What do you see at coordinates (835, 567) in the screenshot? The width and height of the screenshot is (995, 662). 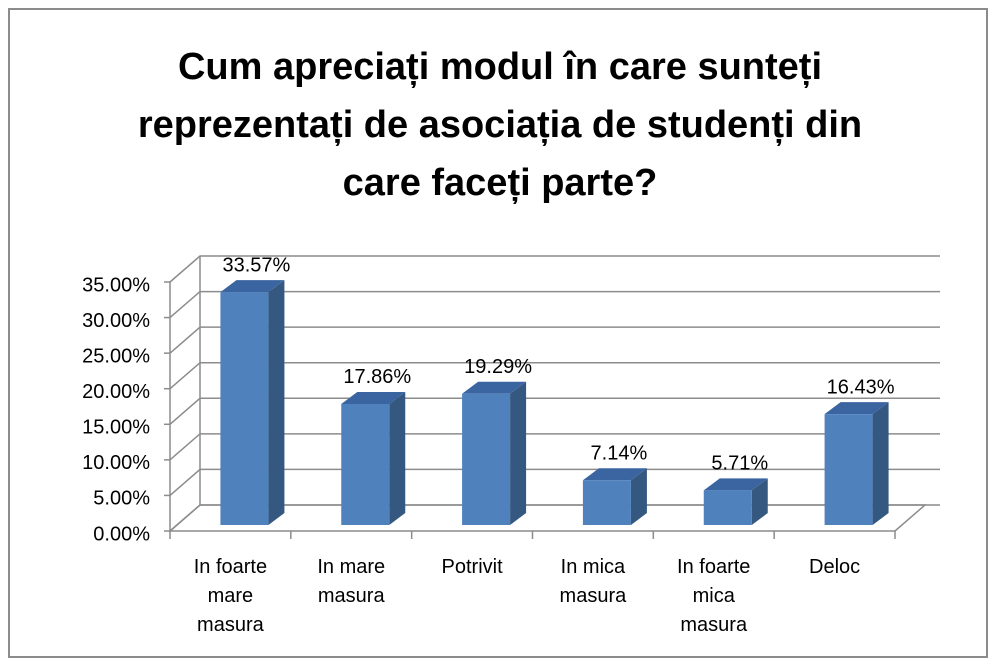 I see `x-tick-label: Deloc` at bounding box center [835, 567].